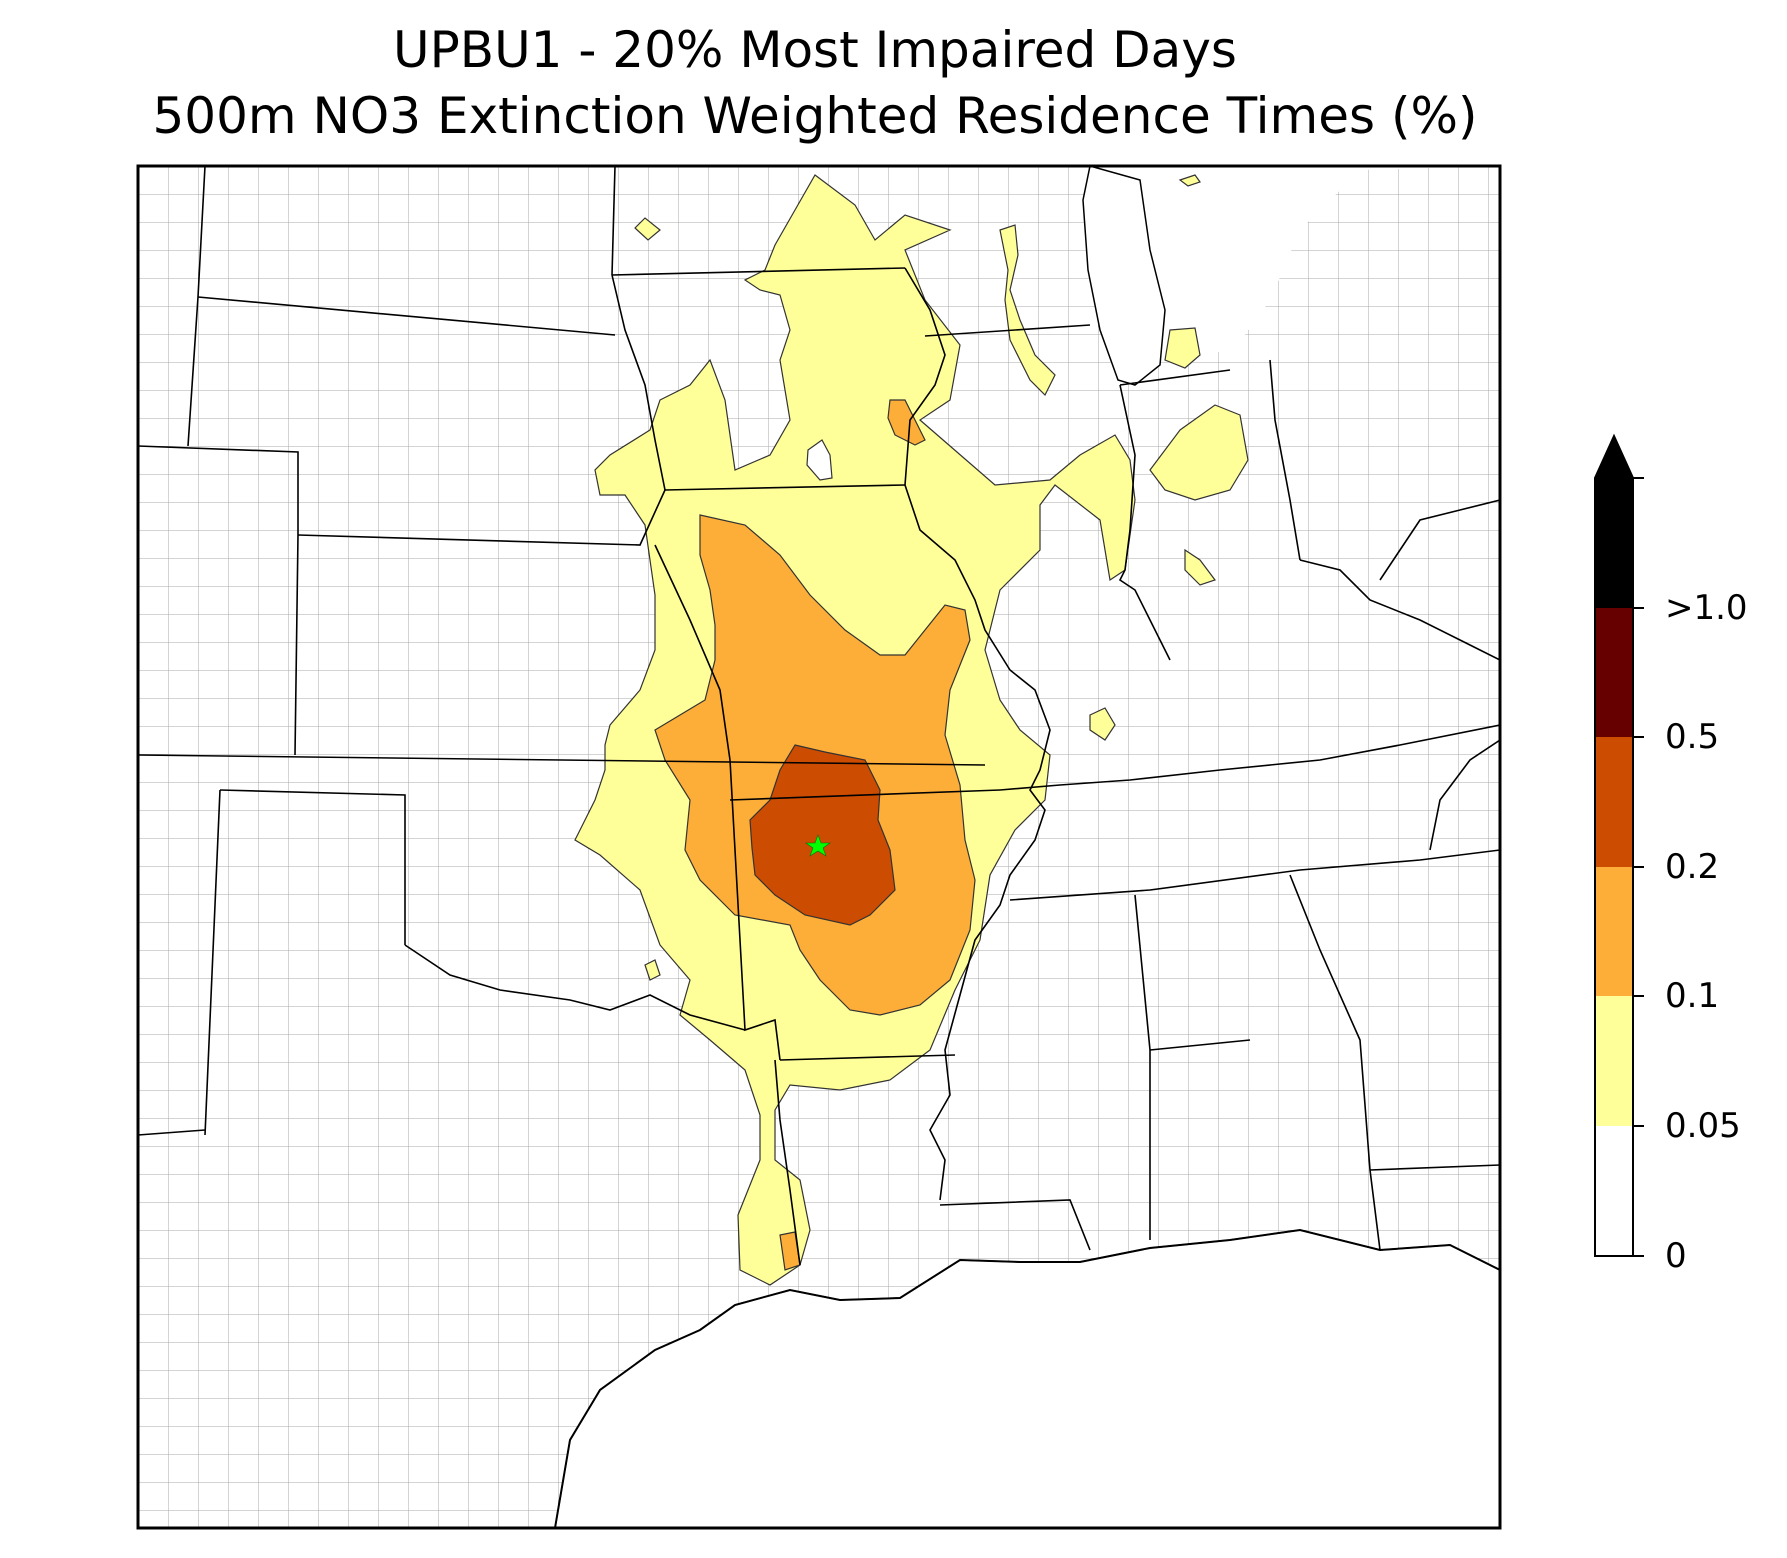  What do you see at coordinates (1706, 608) in the screenshot?
I see `colorbar-tick-label: >1.0` at bounding box center [1706, 608].